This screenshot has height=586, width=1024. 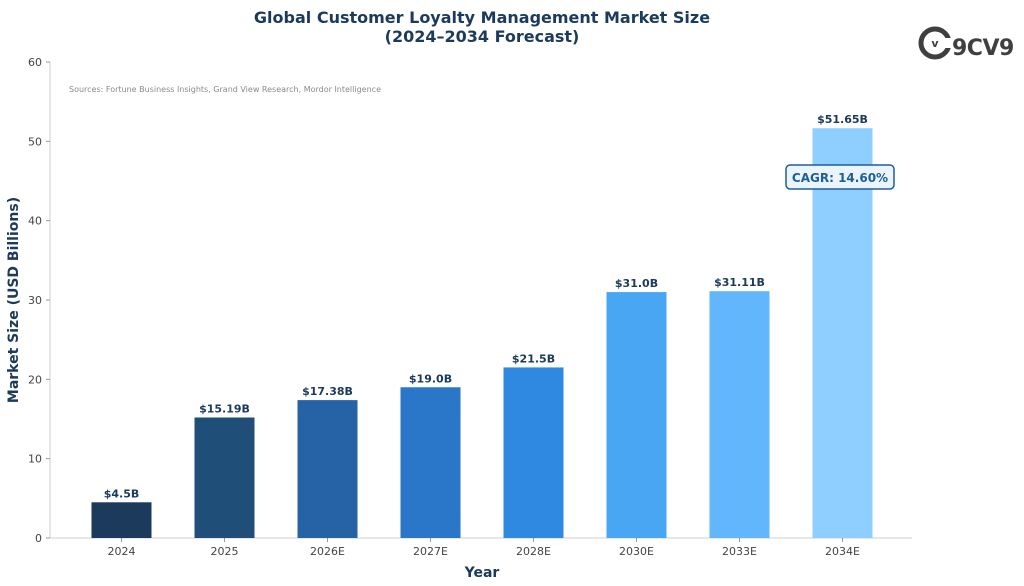 What do you see at coordinates (35, 459) in the screenshot?
I see `y-tick-label: 10` at bounding box center [35, 459].